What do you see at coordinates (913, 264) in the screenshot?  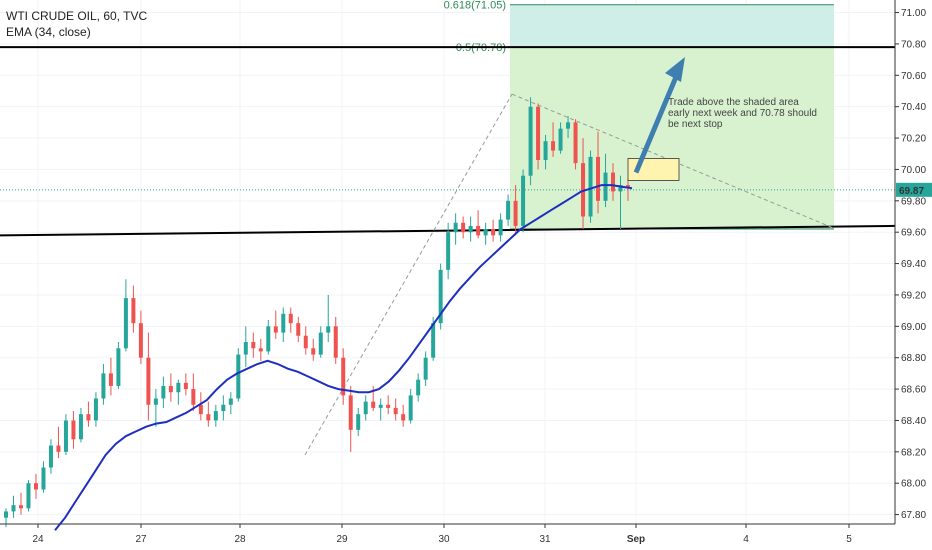 I see `y-tick-label: 69.40` at bounding box center [913, 264].